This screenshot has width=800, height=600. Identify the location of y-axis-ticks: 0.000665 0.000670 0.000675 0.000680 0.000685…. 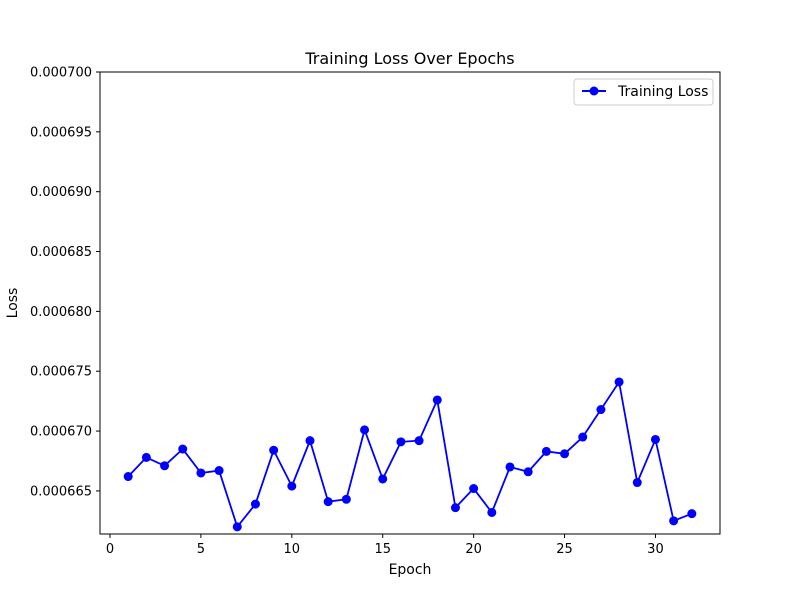
(65, 282).